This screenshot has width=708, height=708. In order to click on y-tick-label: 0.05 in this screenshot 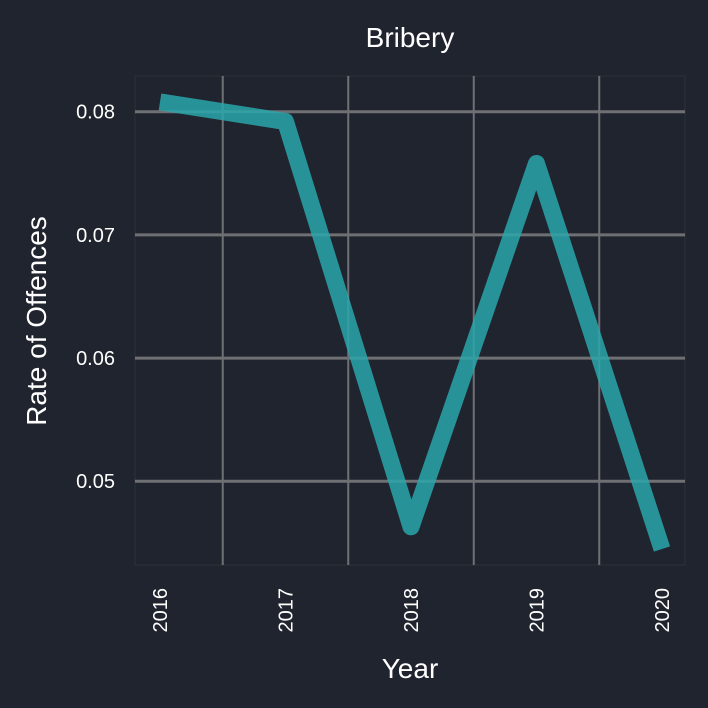, I will do `click(95, 482)`.